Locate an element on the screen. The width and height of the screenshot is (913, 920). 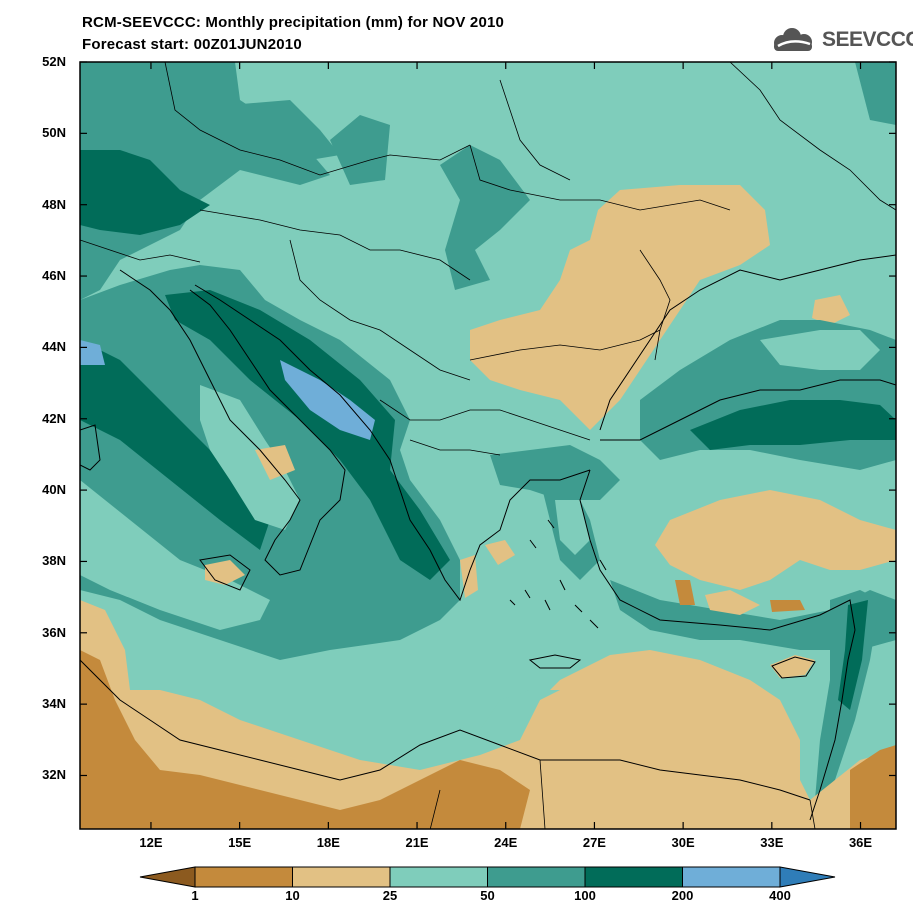
lat-label: 34N is located at coordinates (54, 704).